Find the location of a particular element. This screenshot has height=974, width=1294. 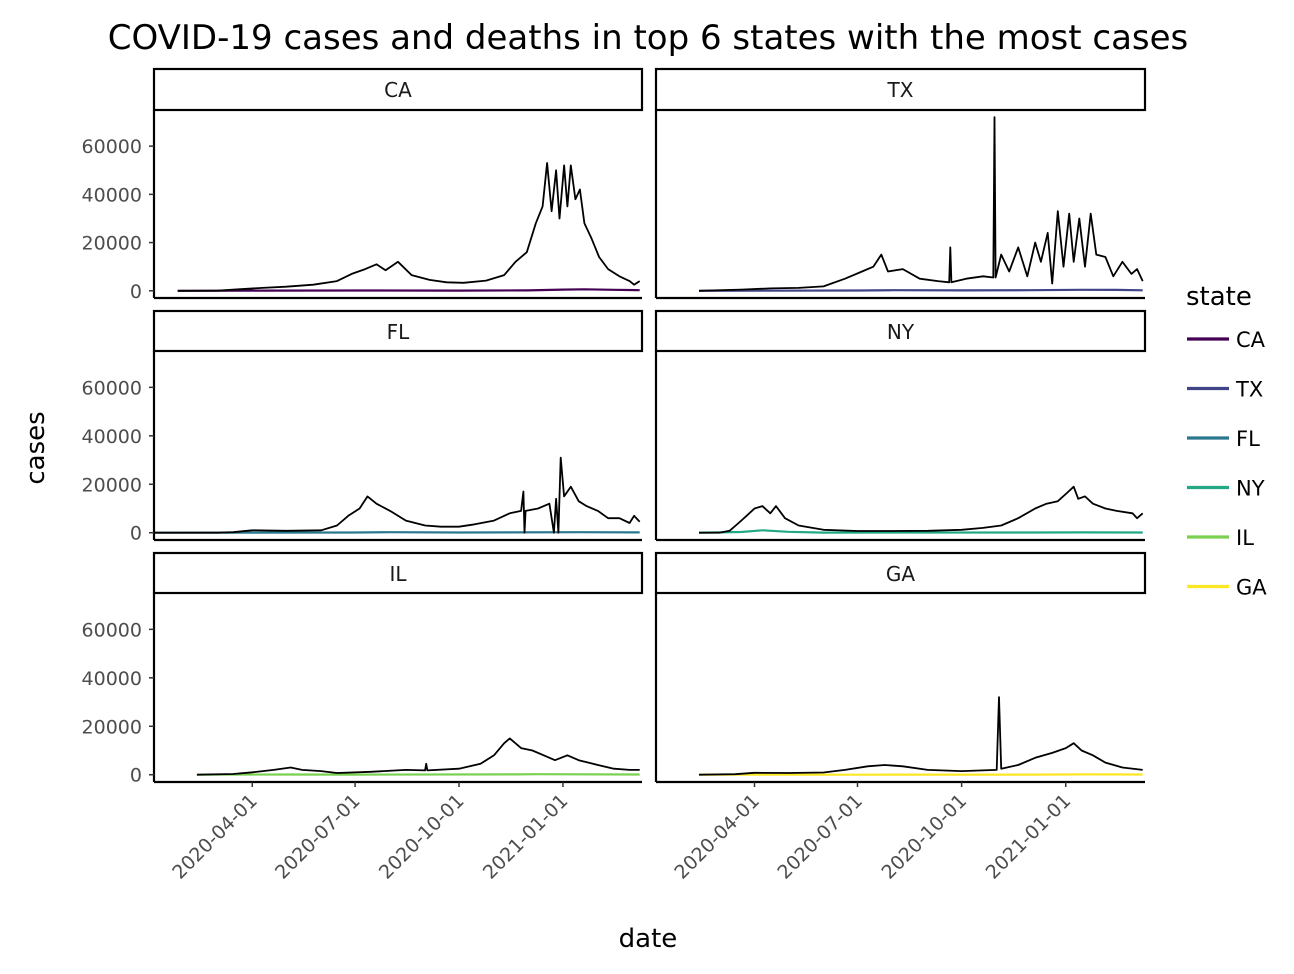

facet-strip-label: FL is located at coordinates (399, 332).